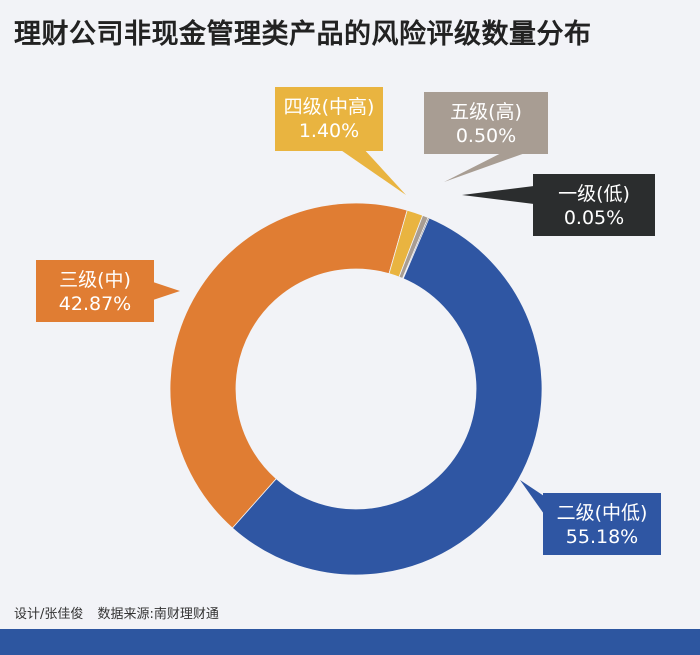 The width and height of the screenshot is (700, 655). What do you see at coordinates (49, 614) in the screenshot?
I see `designer-credit: 设计/张佳俊` at bounding box center [49, 614].